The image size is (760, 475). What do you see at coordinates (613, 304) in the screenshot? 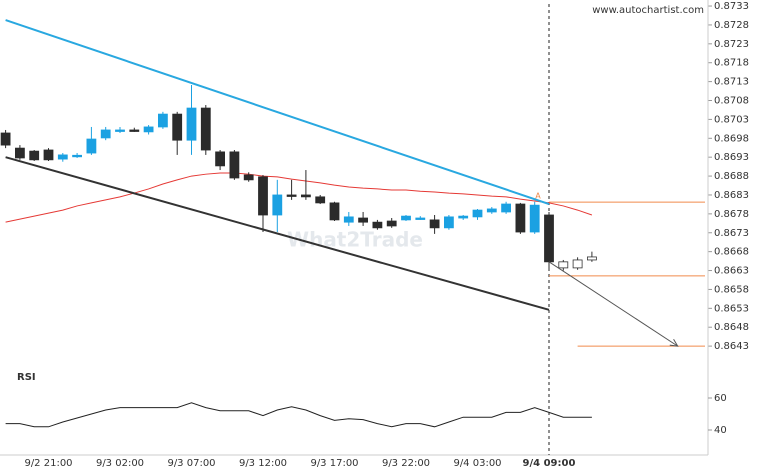
I see `forecast-arrow` at bounding box center [613, 304].